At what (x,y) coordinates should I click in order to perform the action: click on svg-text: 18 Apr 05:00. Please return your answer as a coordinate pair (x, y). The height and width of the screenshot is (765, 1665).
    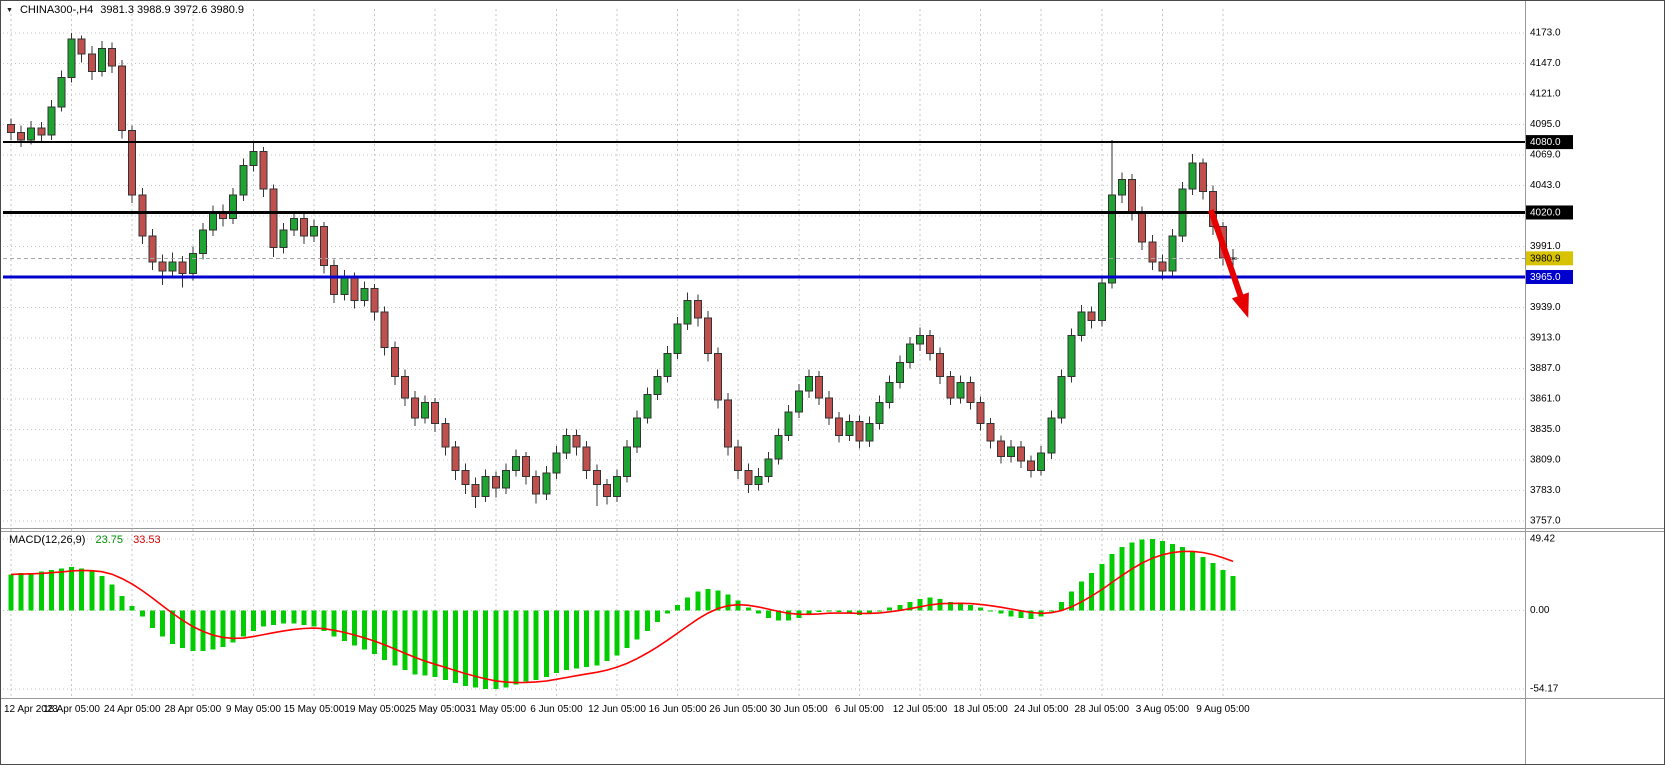
    Looking at the image, I should click on (71, 709).